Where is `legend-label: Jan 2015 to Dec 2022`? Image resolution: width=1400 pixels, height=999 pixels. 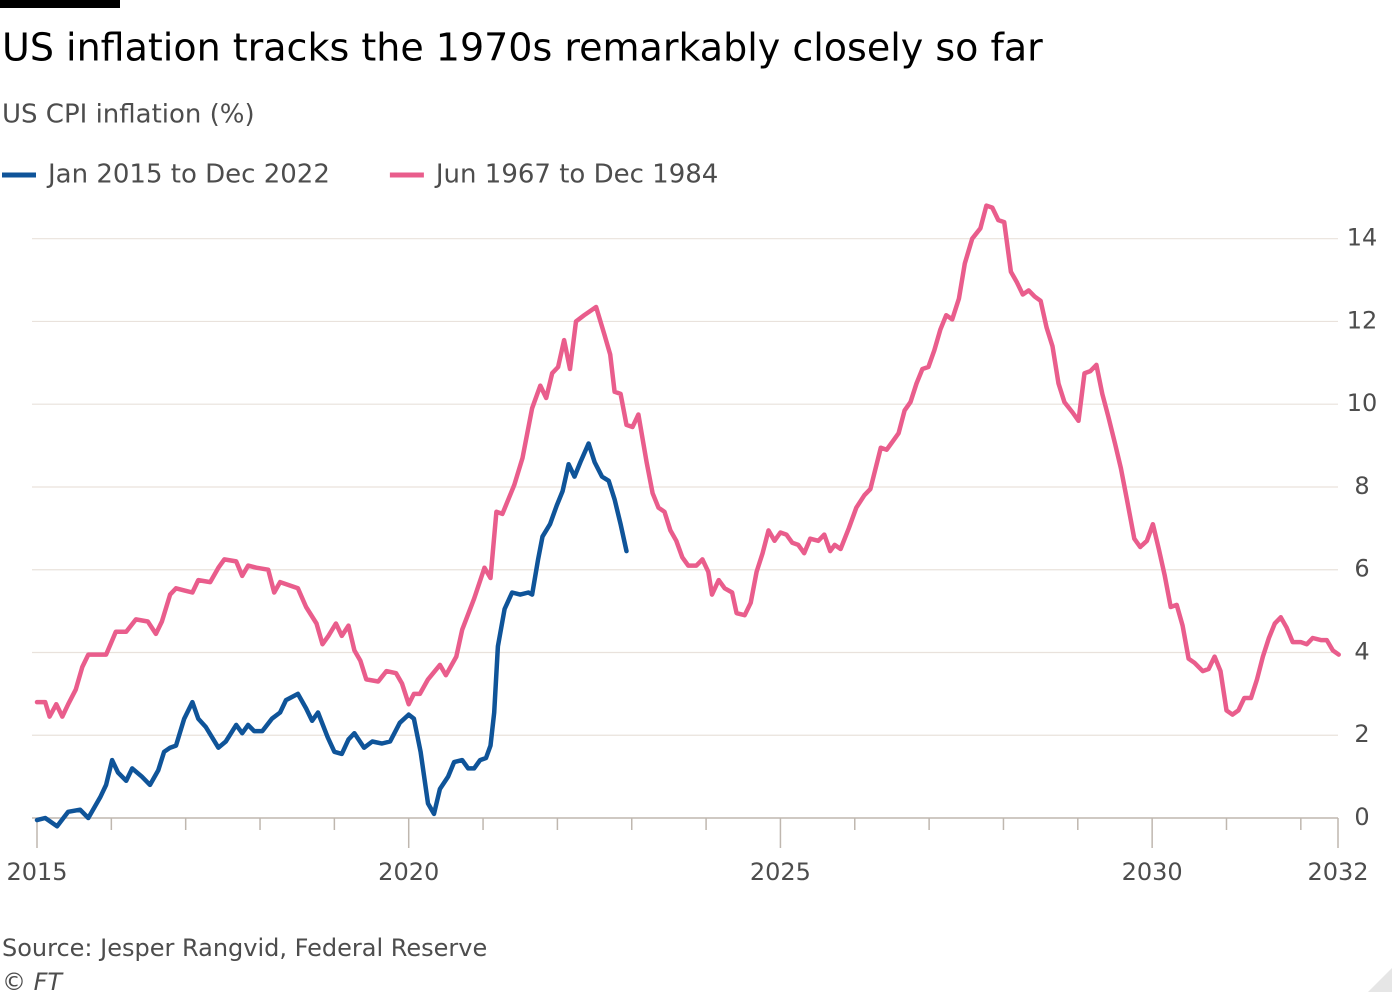
legend-label: Jan 2015 to Dec 2022 is located at coordinates (188, 175).